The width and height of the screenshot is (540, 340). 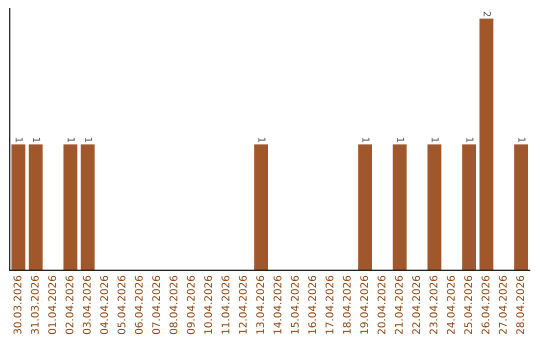 What do you see at coordinates (174, 305) in the screenshot?
I see `x-tick-label: 08.04.2026` at bounding box center [174, 305].